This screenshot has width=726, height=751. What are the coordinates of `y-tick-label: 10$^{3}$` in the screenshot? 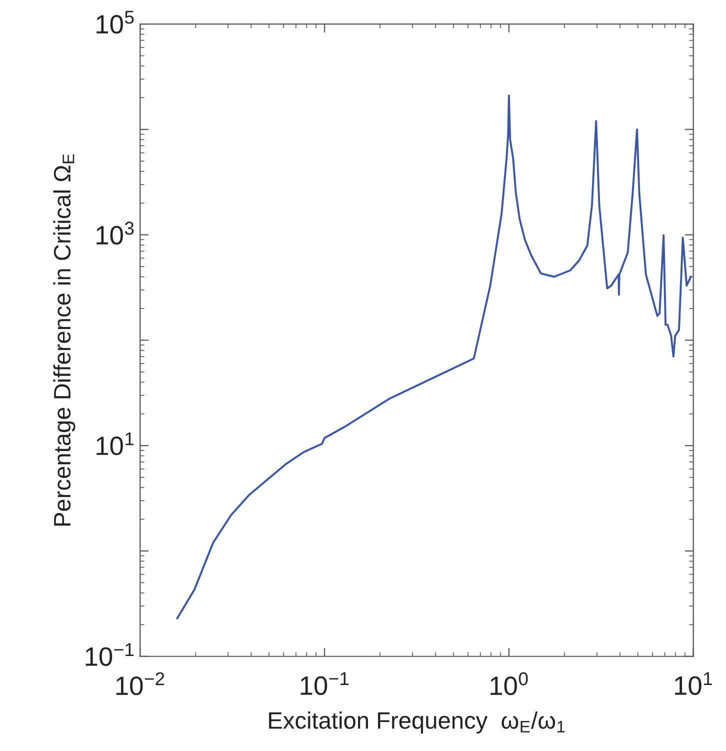 It's located at (115, 233).